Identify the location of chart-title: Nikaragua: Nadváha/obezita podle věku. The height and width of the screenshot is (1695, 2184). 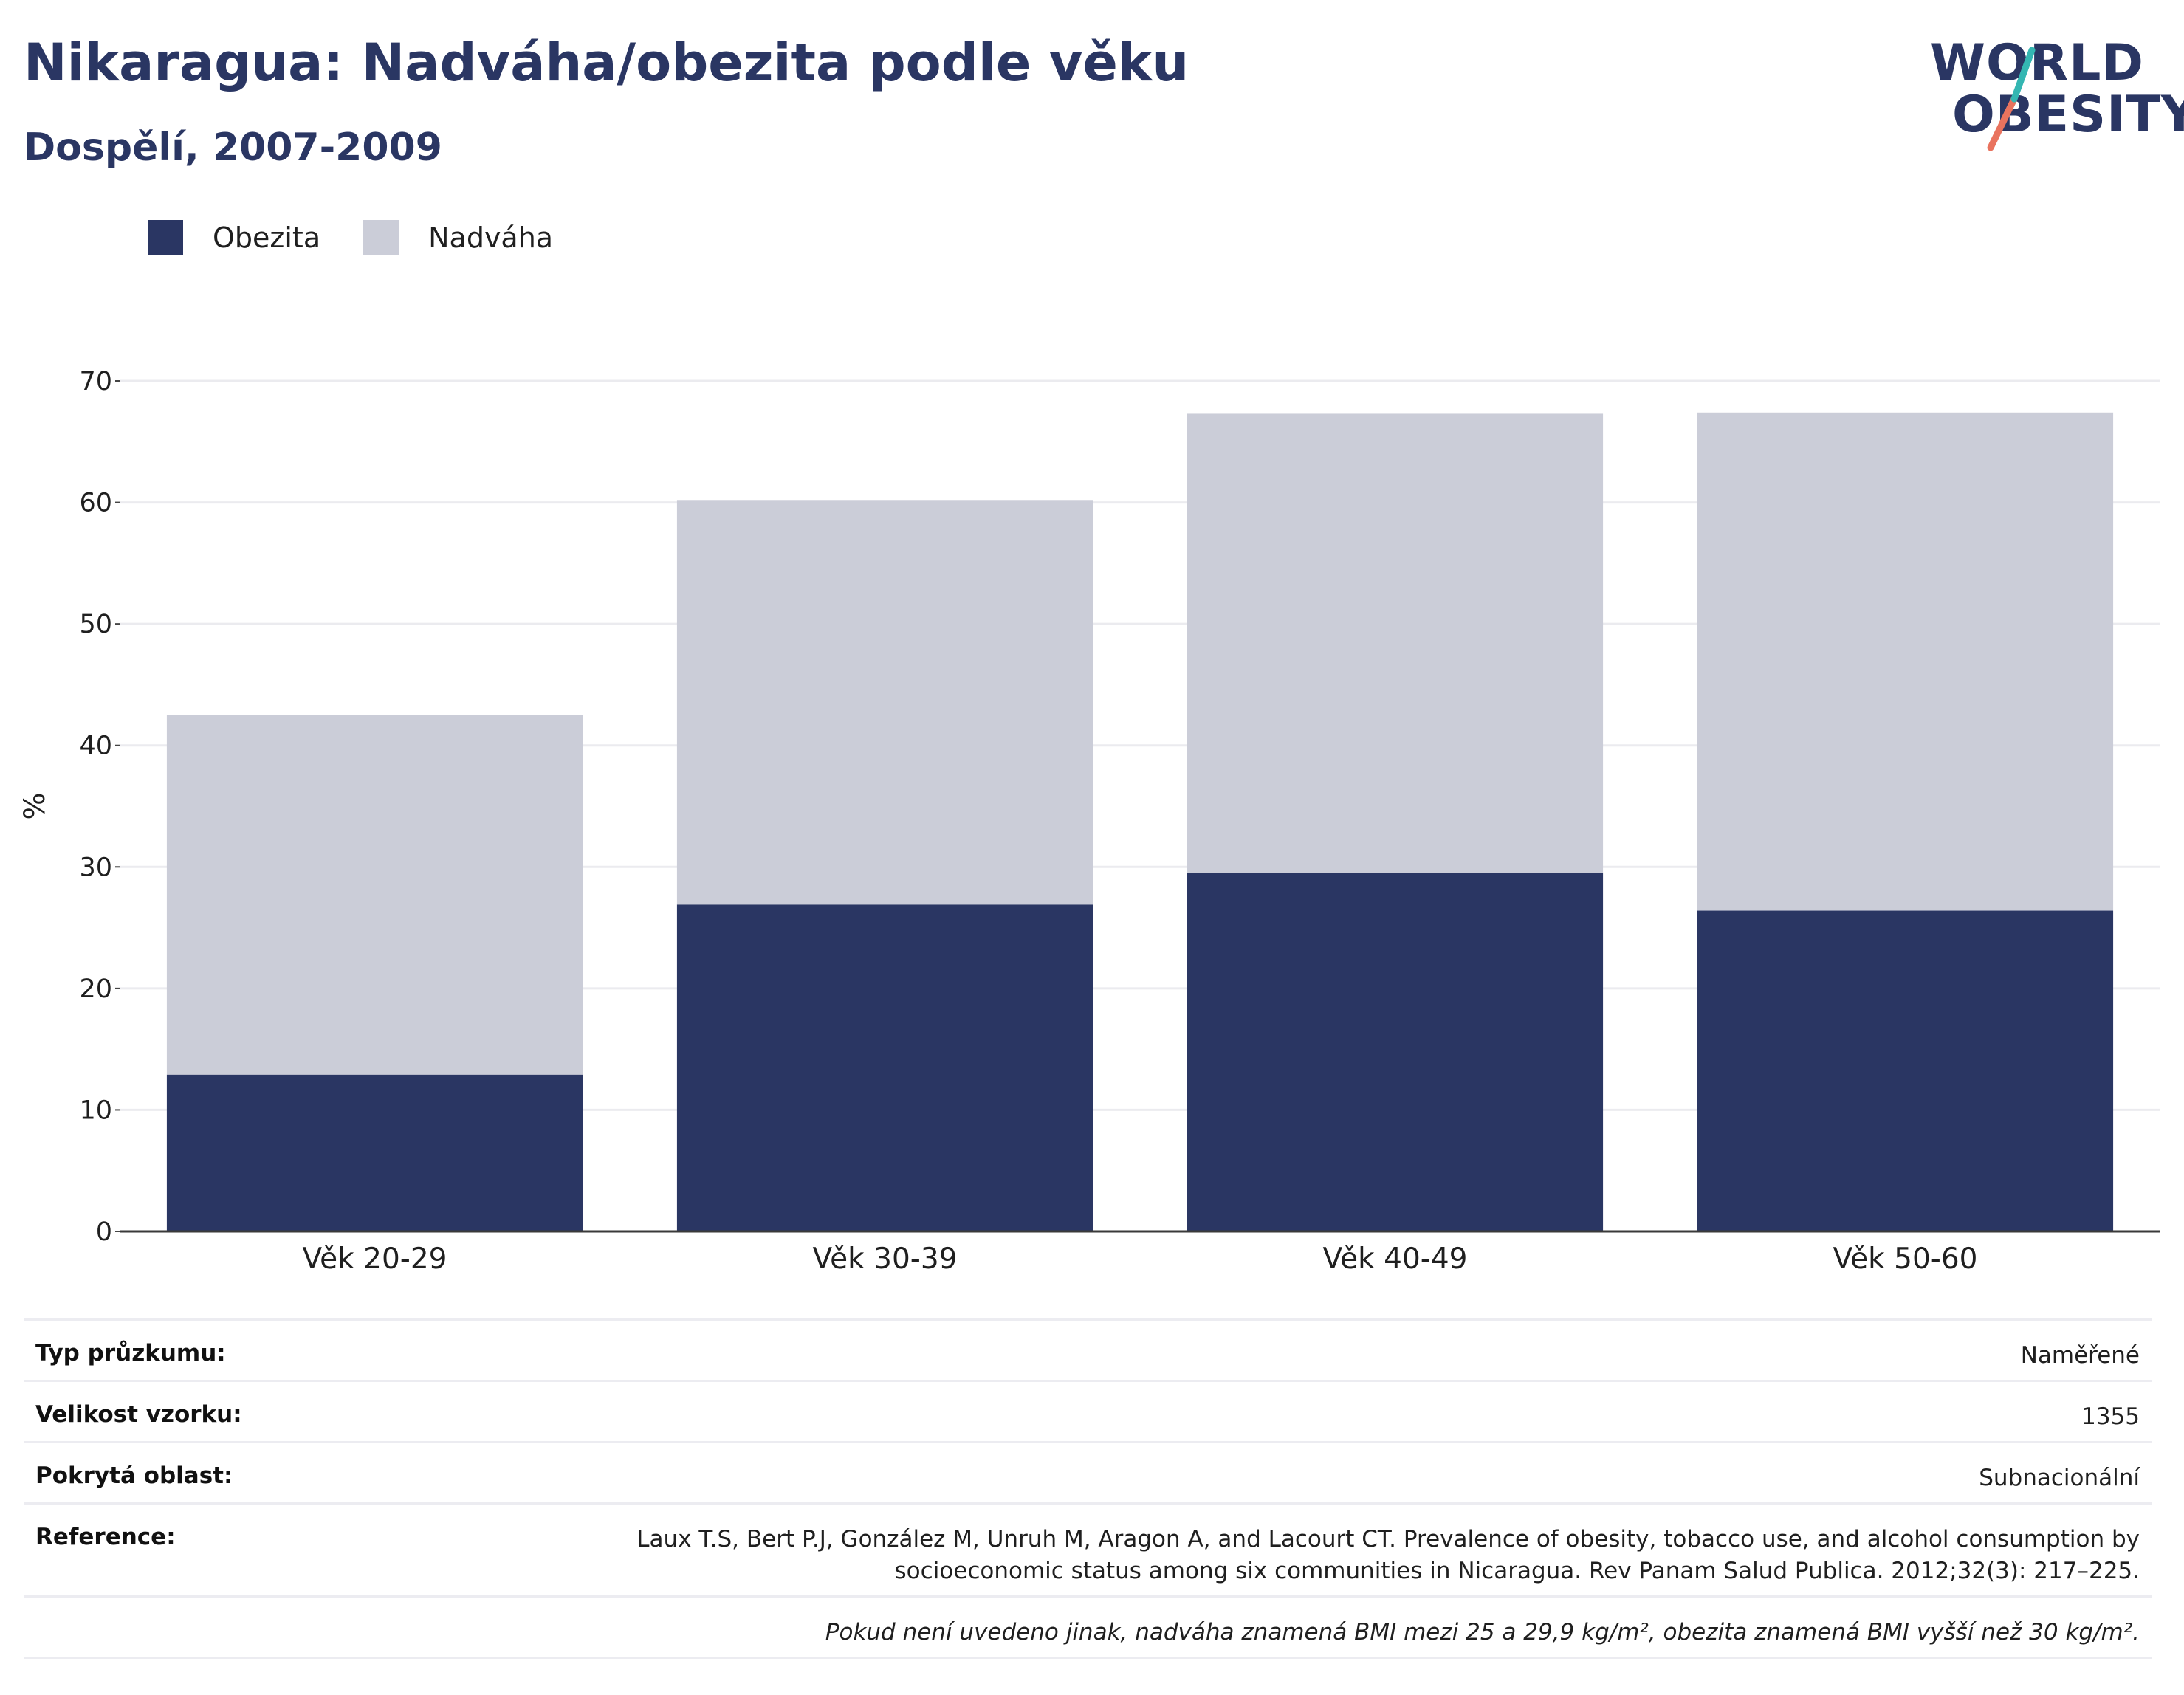
(607, 62).